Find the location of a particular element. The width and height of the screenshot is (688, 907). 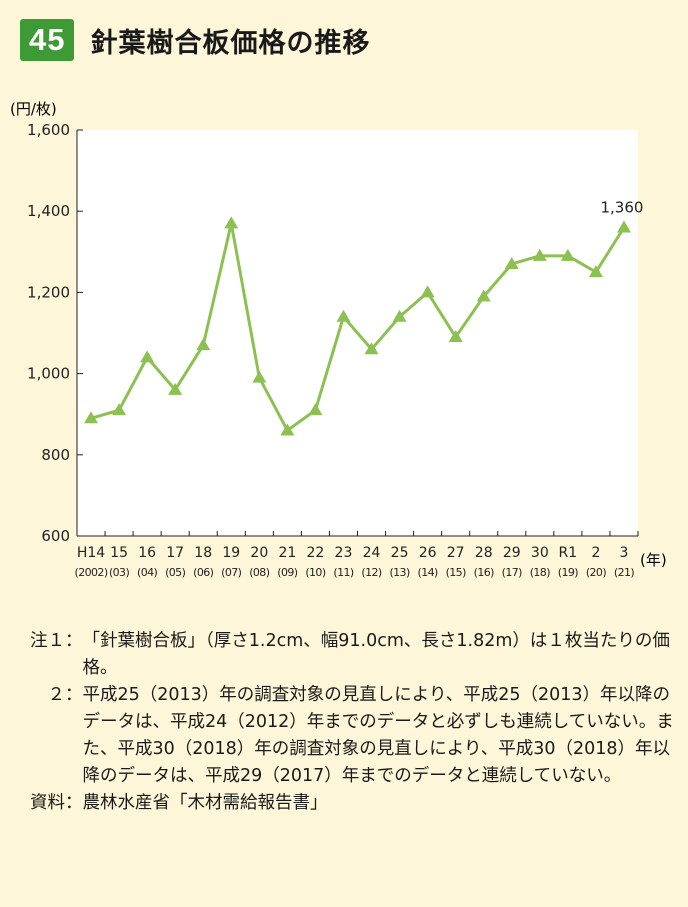

x-tick-label: 21 is located at coordinates (287, 553).